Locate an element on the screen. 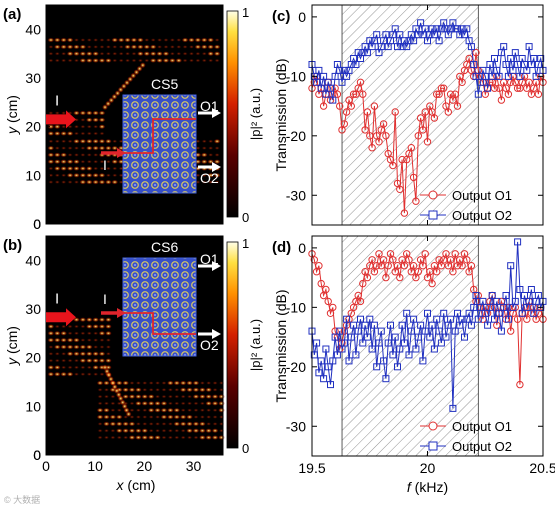 Image resolution: width=555 pixels, height=509 pixels. domain-wall is located at coordinates (158, 323).